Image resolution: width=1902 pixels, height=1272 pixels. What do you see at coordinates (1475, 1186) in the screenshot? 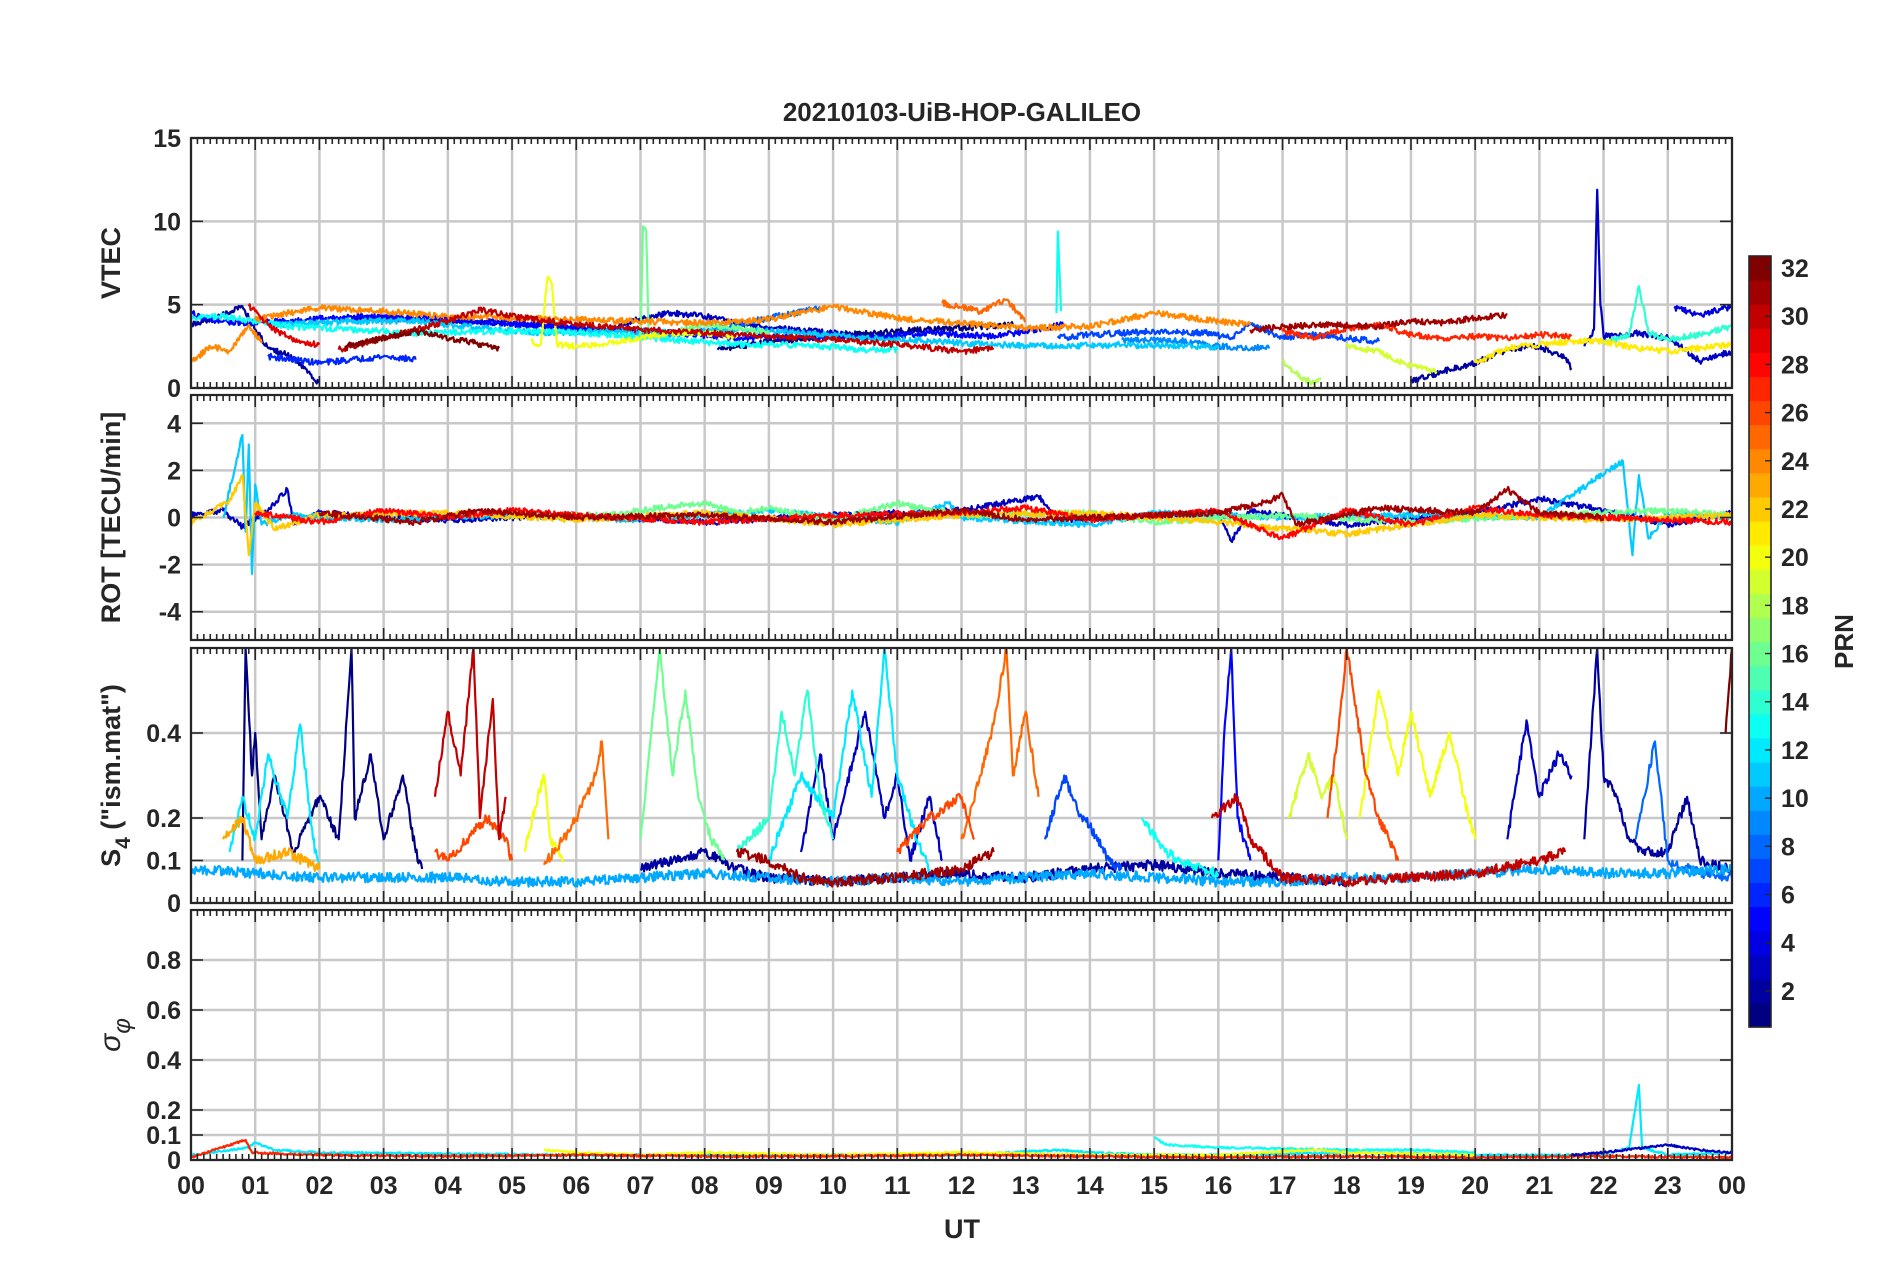
I see `x-tick-label: 20` at bounding box center [1475, 1186].